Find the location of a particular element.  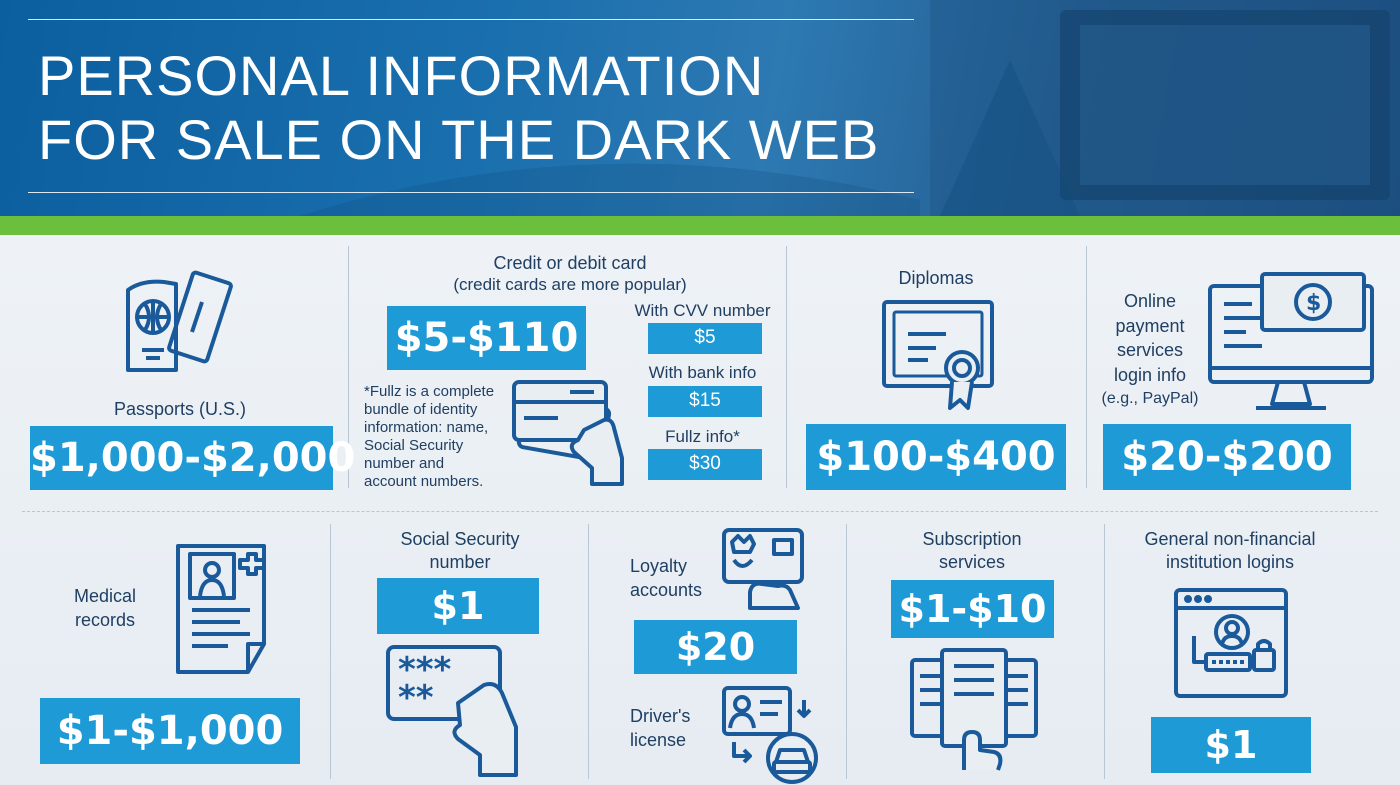

online-payment-label-line: login info is located at coordinates (1150, 374).